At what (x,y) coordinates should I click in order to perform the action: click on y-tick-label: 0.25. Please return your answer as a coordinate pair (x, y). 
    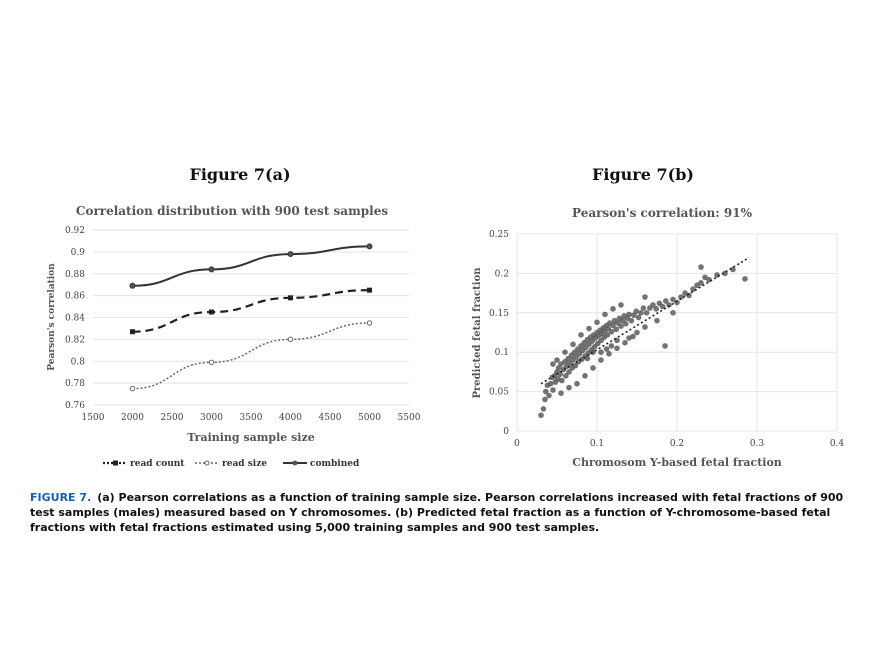
    Looking at the image, I should click on (499, 235).